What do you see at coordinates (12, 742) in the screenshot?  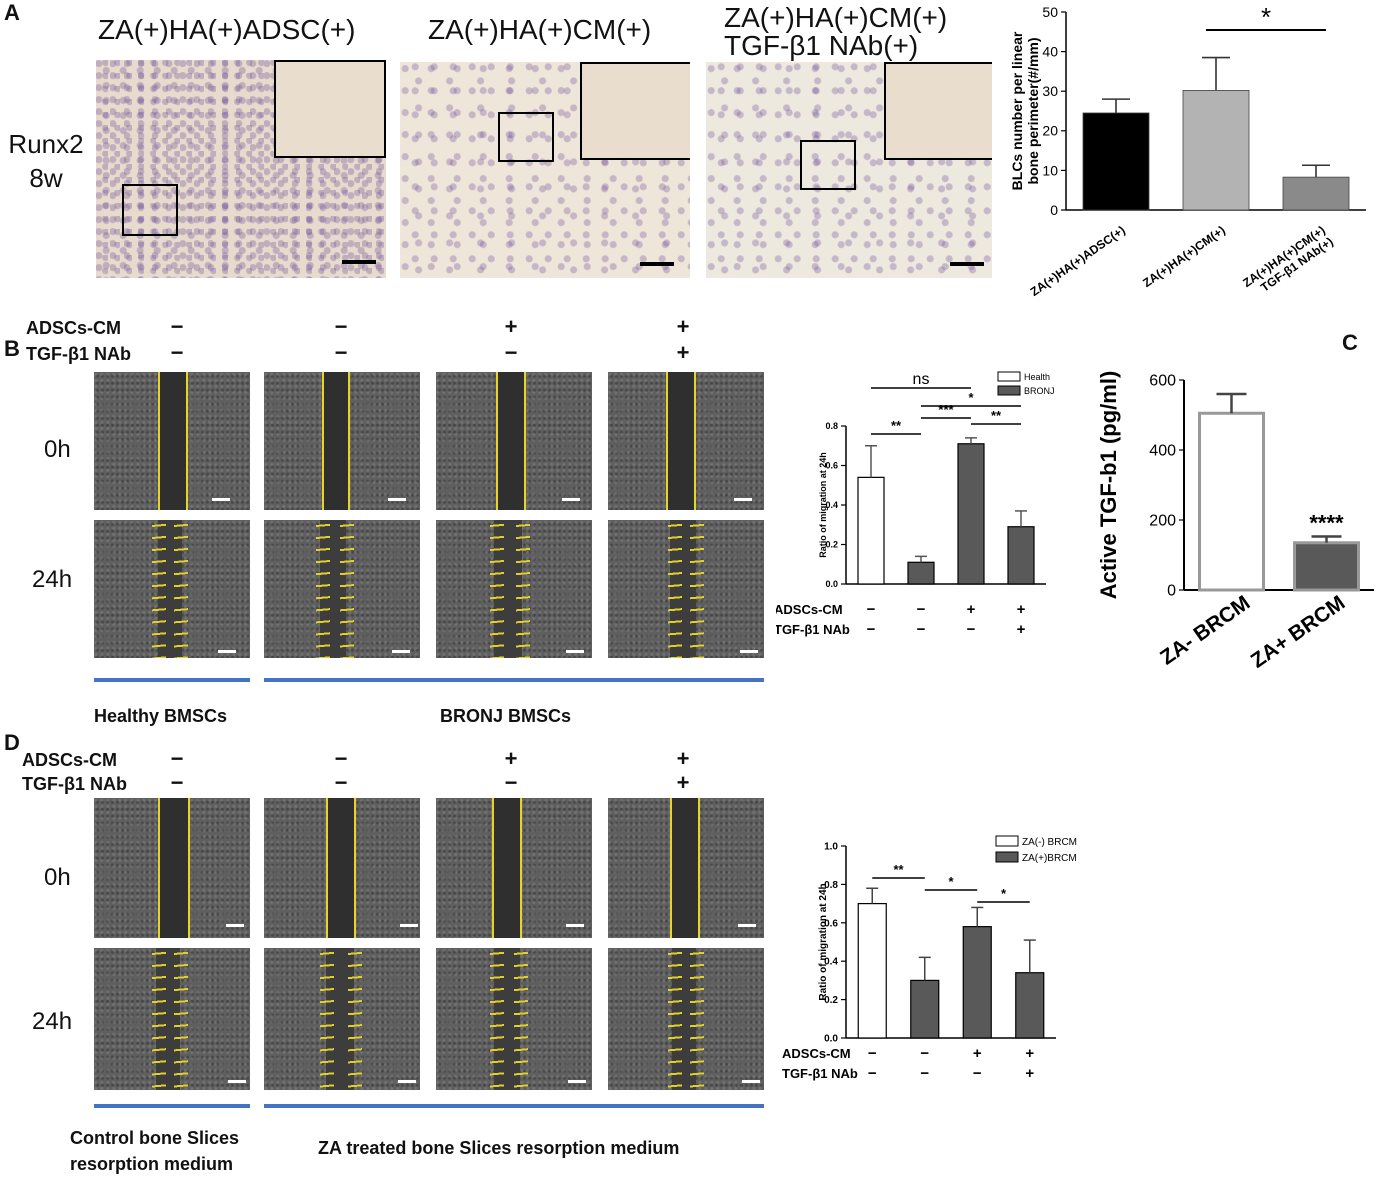 I see `panel-letter-d: D` at bounding box center [12, 742].